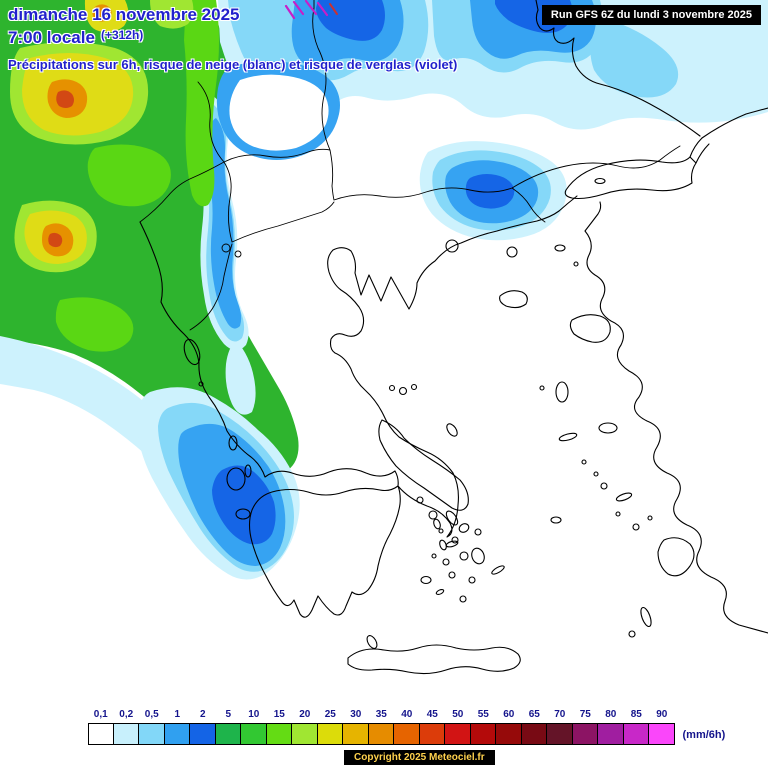 The image size is (768, 768). Describe the element at coordinates (584, 462) in the screenshot. I see `island-patmos` at that location.